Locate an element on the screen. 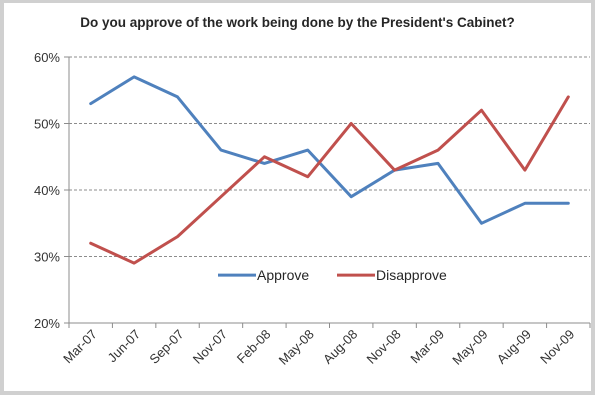  y-tick-label: 20% is located at coordinates (47, 323).